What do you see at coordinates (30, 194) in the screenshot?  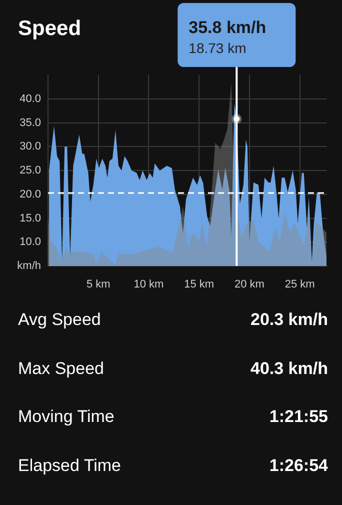 I see `y-tick-label: 20.0` at bounding box center [30, 194].